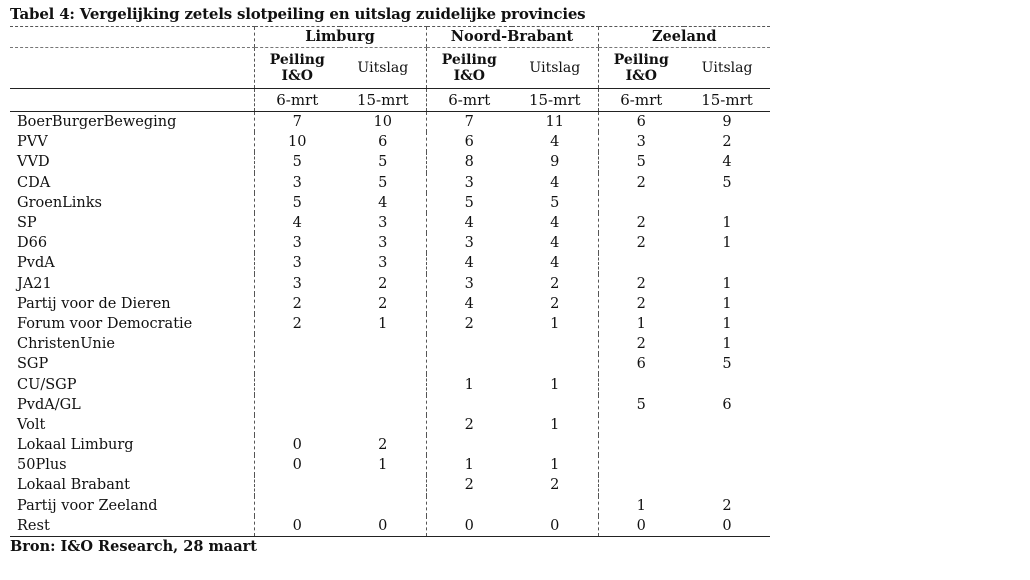 This screenshot has height=580, width=1030. I want to click on header-province-noord-brabant: Noord-Brabant, so click(512, 37).